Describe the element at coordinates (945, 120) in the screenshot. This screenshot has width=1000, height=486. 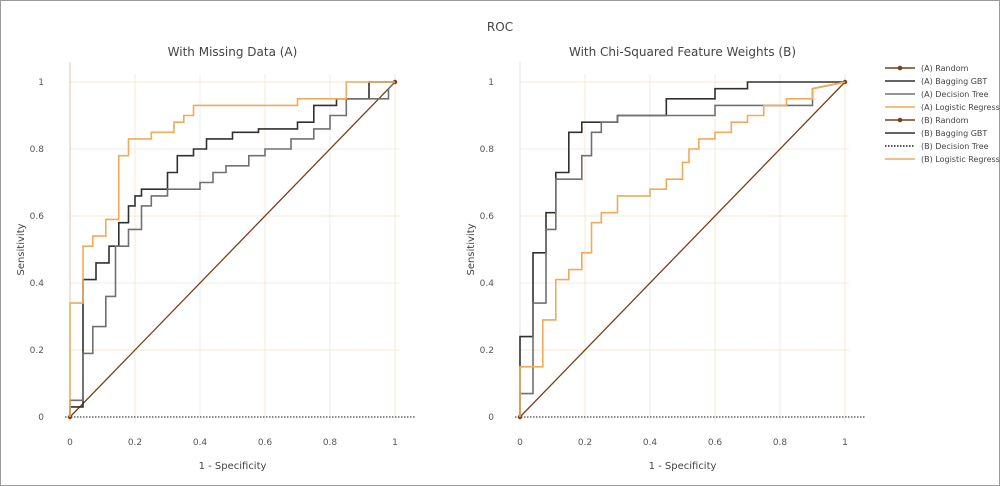
I see `legend-label: (B) Random` at that location.